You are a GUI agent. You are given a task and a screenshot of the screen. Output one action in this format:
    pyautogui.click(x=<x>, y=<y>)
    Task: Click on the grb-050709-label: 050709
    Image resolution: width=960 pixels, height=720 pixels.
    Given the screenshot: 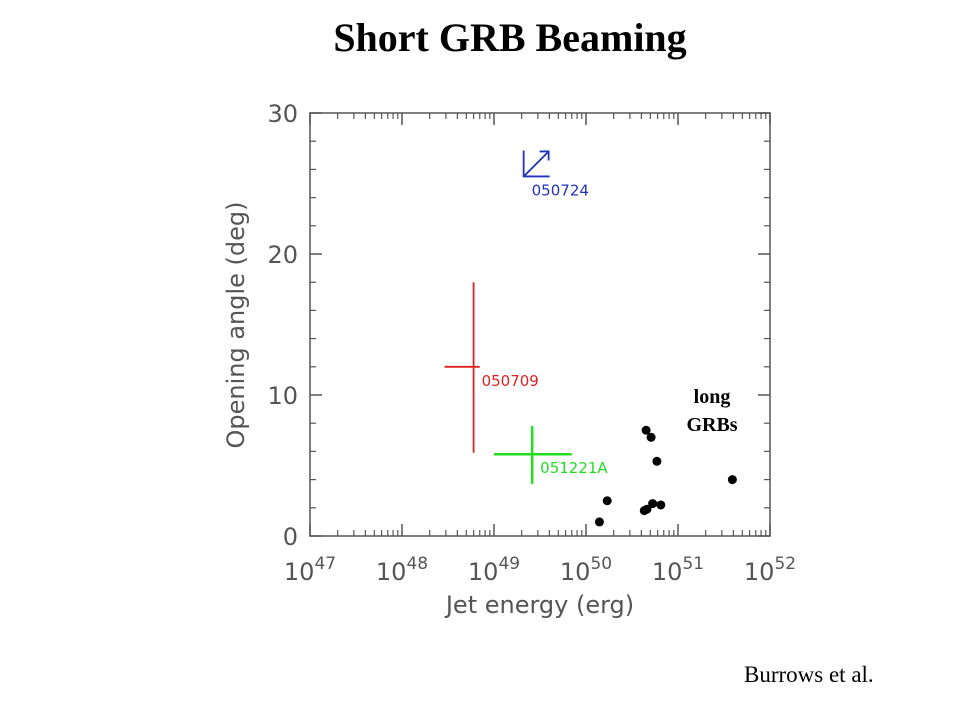 What is the action you would take?
    pyautogui.click(x=510, y=381)
    